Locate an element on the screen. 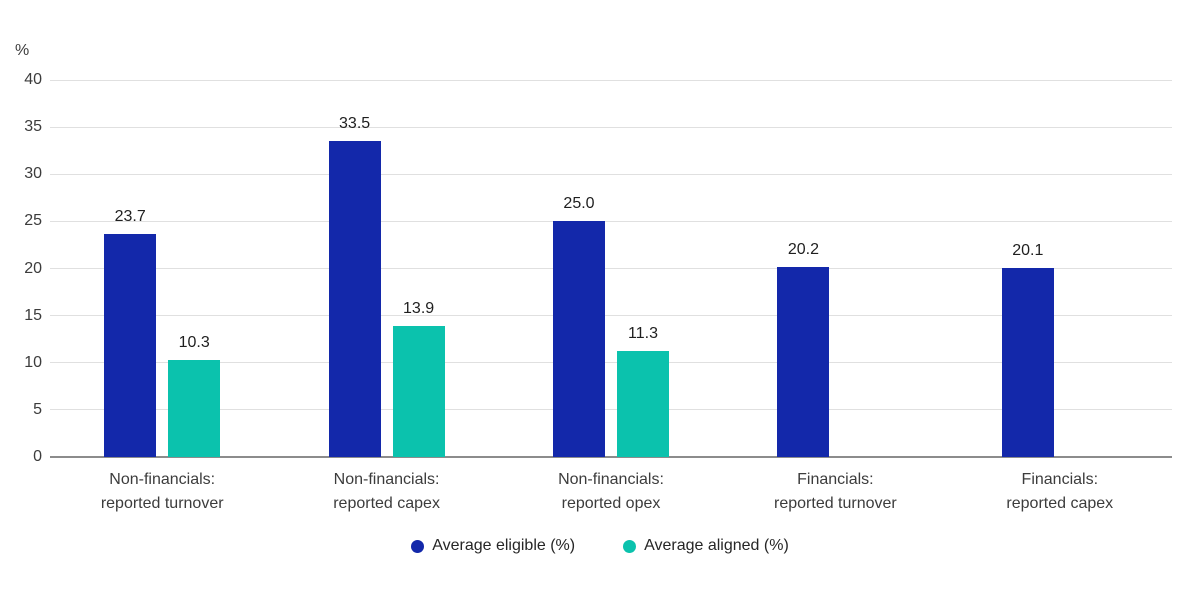 Image resolution: width=1200 pixels, height=600 pixels. bar-value-label: 20.2 is located at coordinates (803, 249).